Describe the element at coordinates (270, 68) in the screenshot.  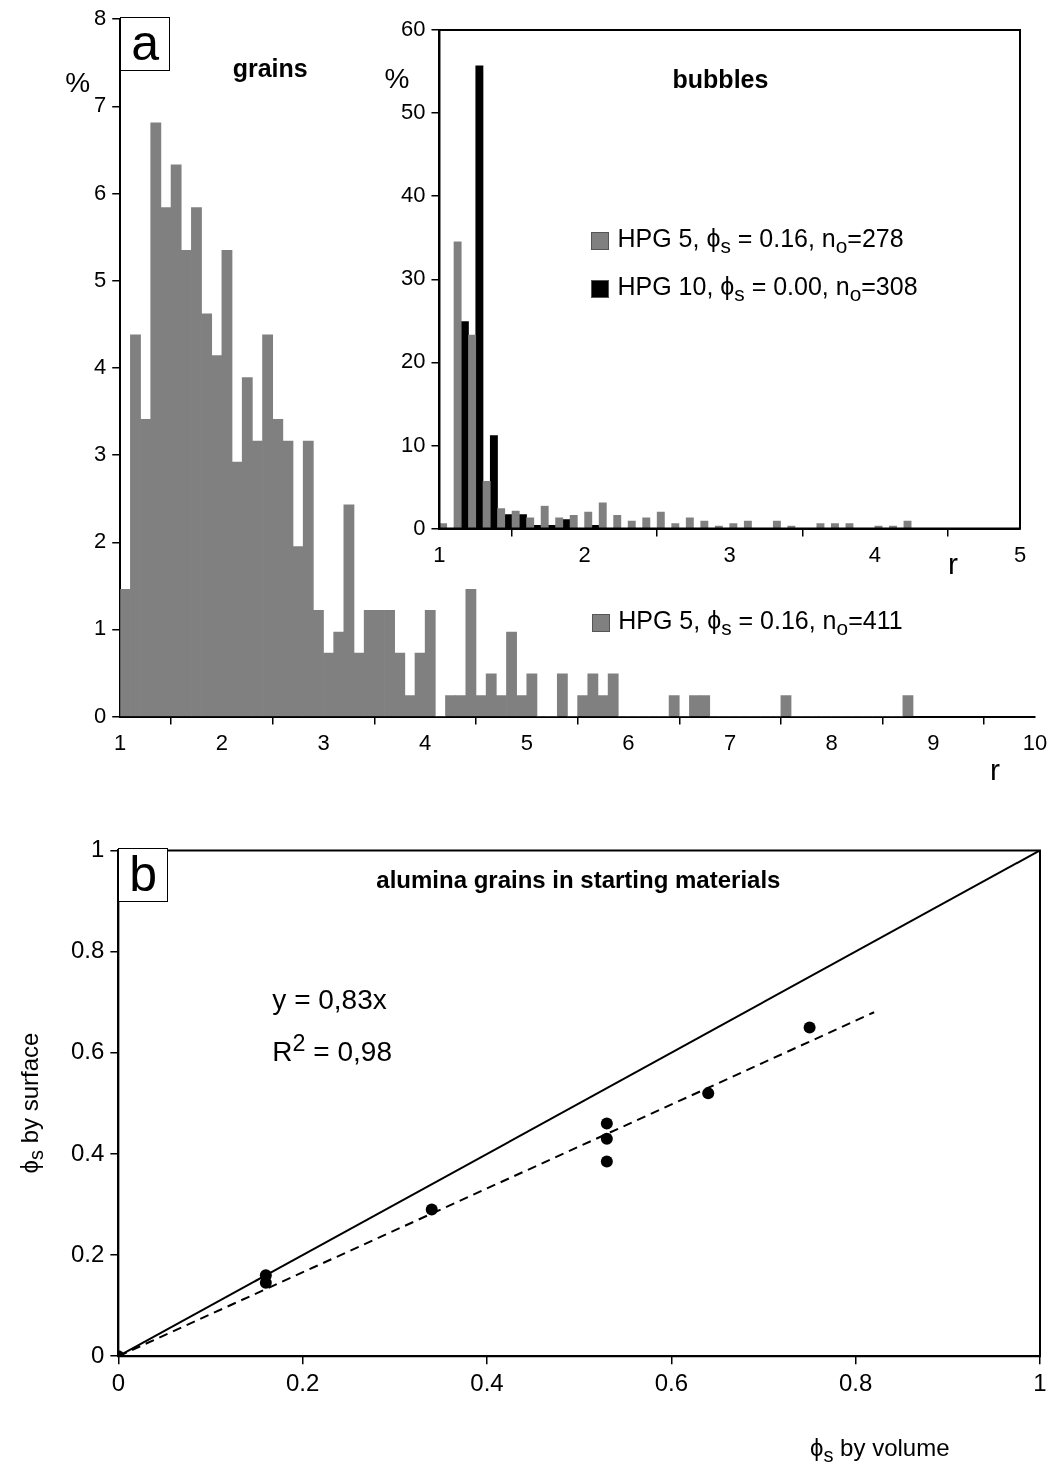
I see `text: grains` at that location.